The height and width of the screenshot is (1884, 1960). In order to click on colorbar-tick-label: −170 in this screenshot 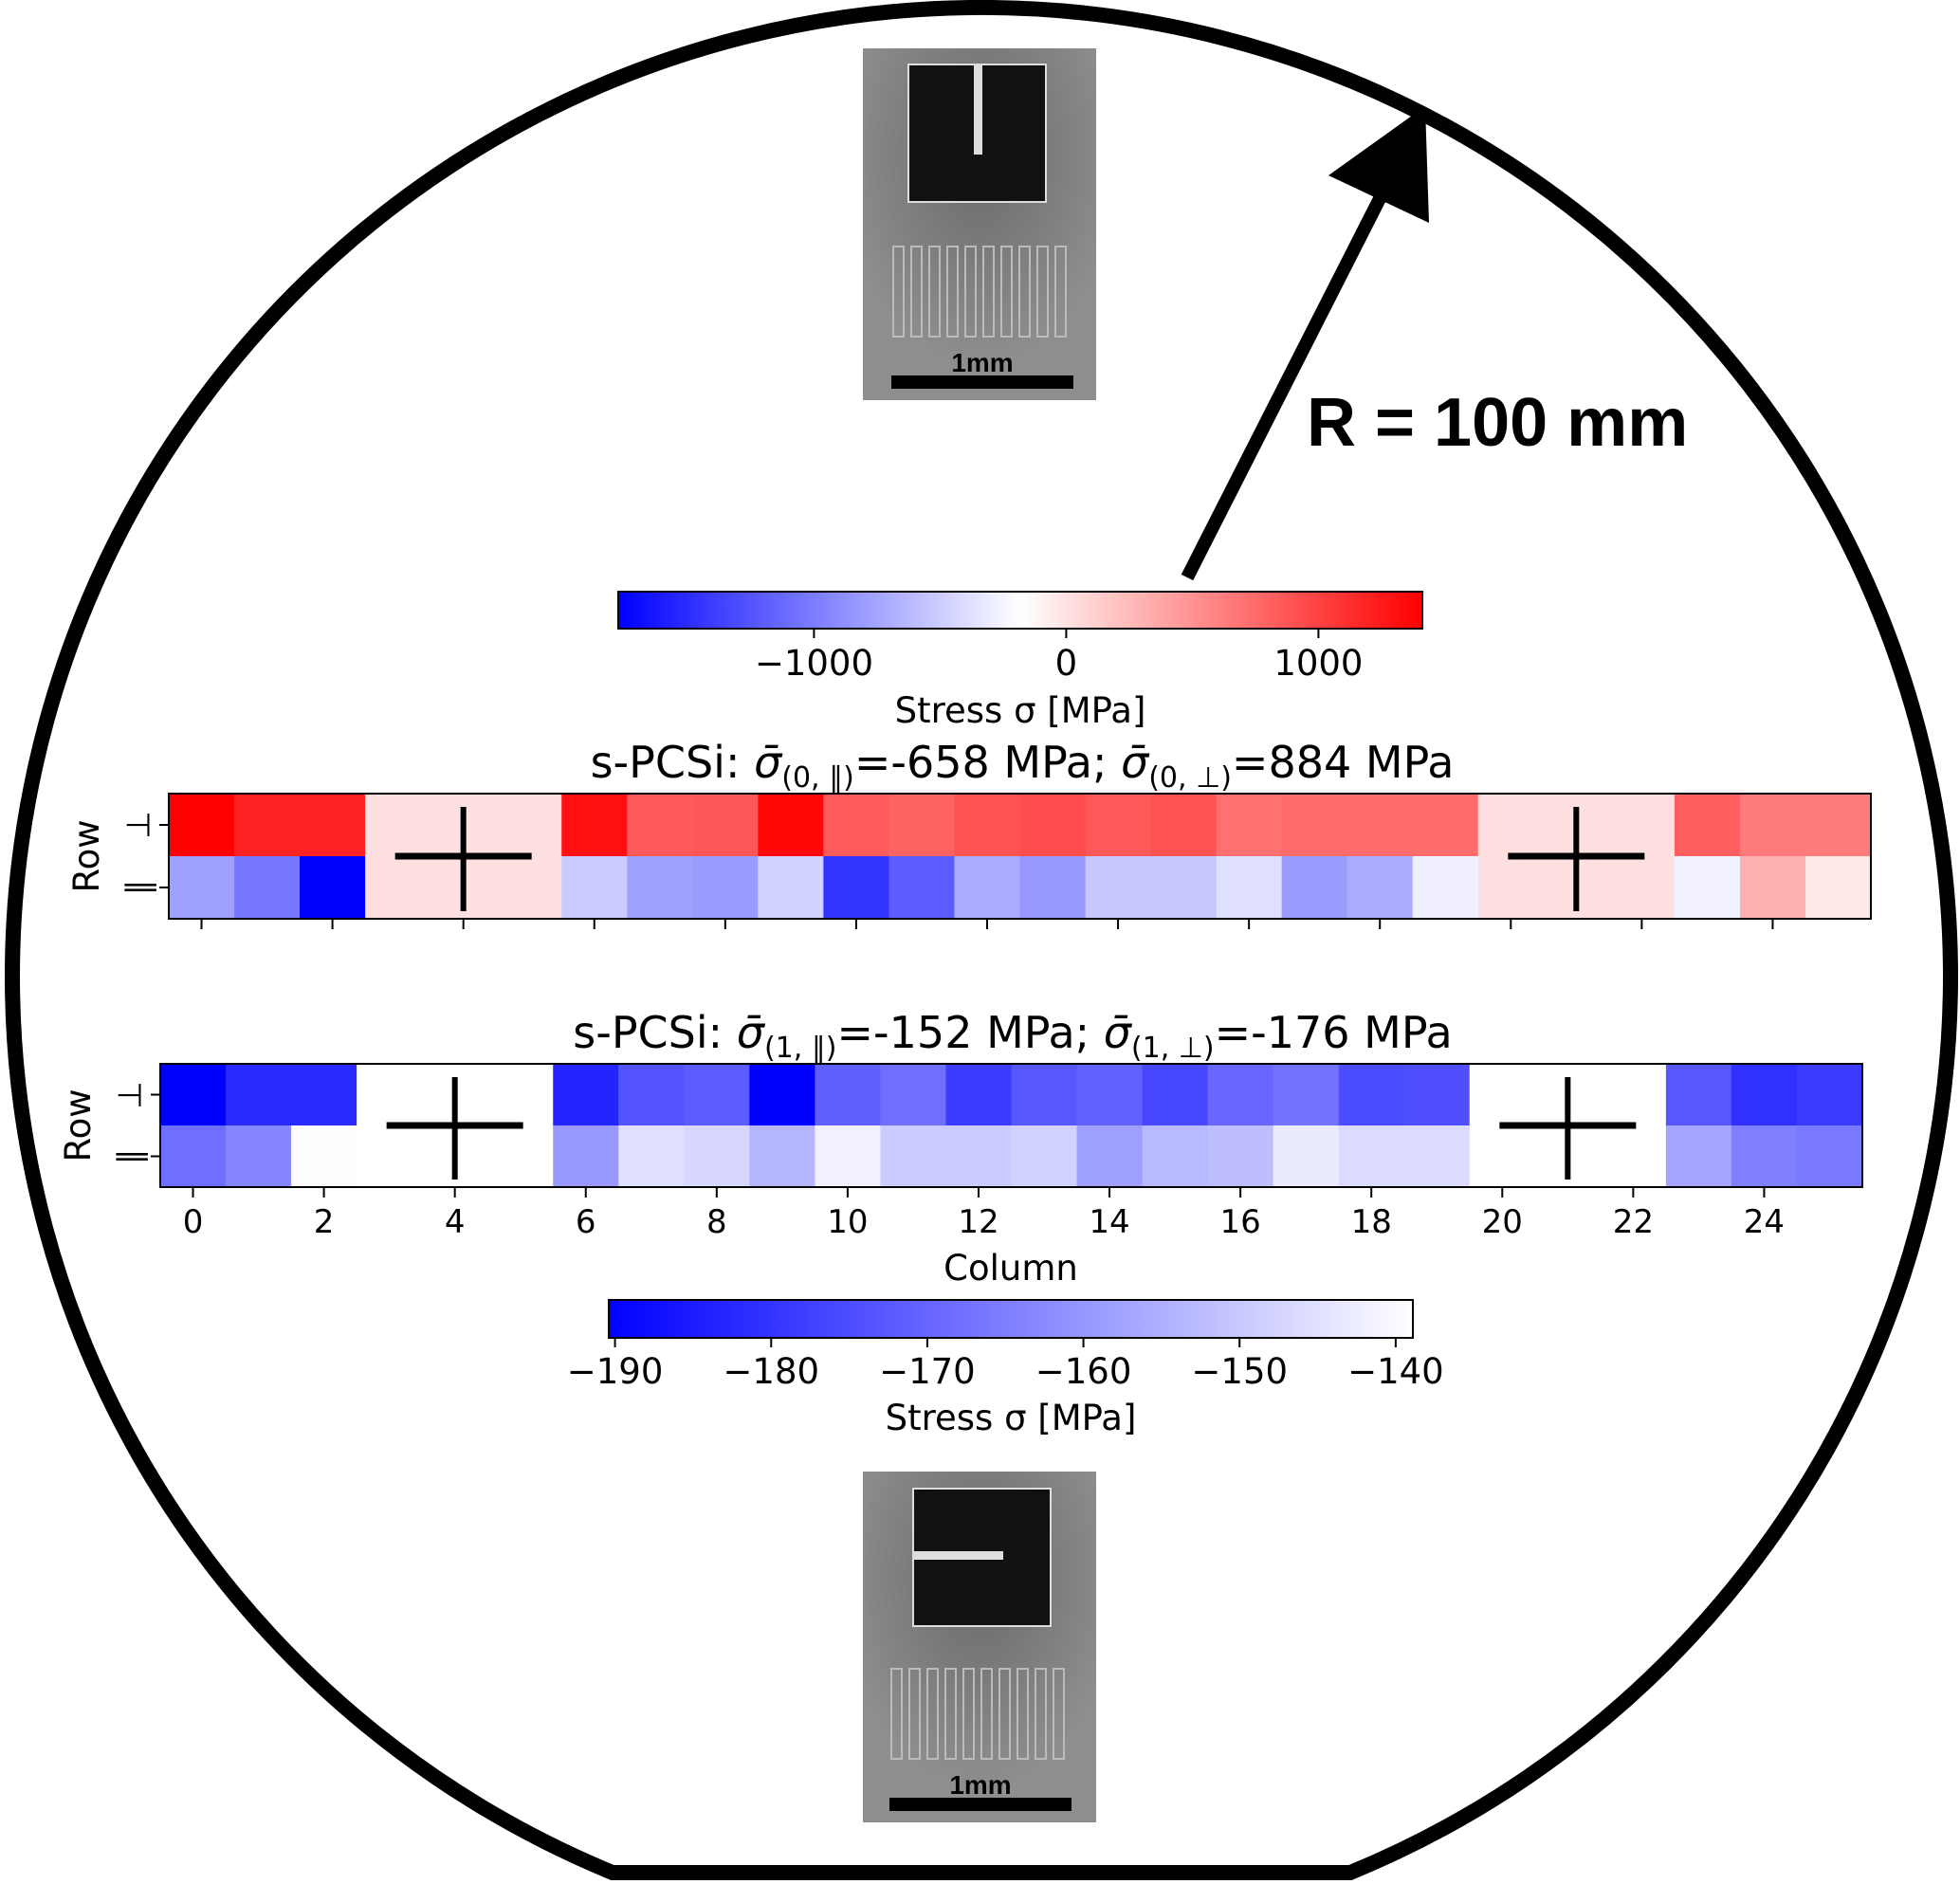, I will do `click(927, 1371)`.